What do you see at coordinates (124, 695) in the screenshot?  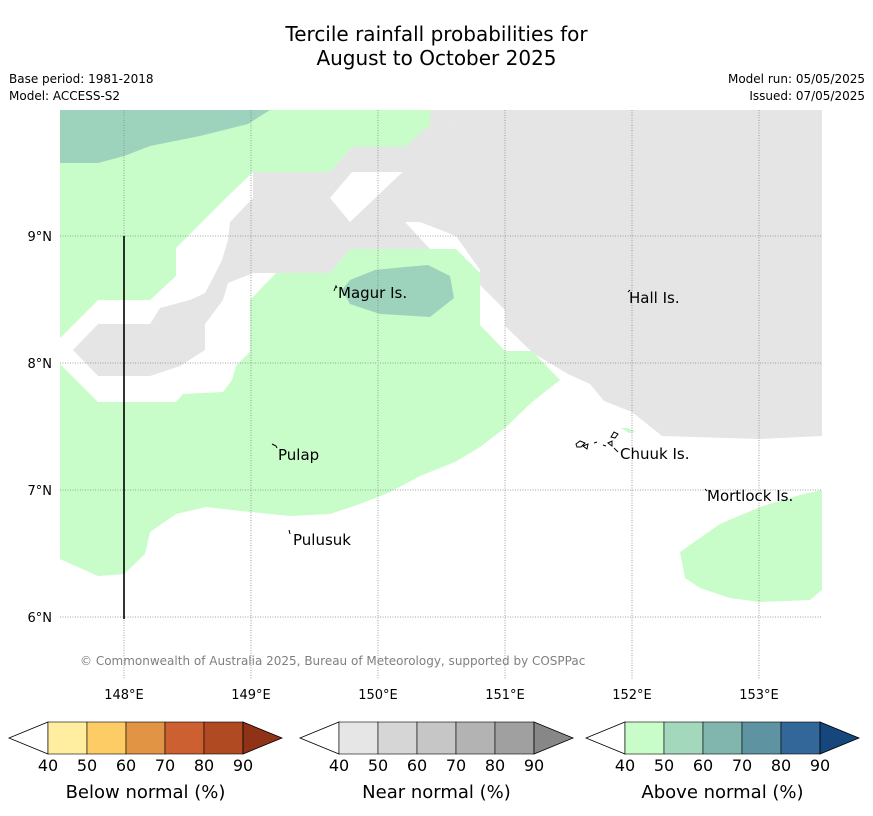 I see `lon-label-148e: 148°E` at bounding box center [124, 695].